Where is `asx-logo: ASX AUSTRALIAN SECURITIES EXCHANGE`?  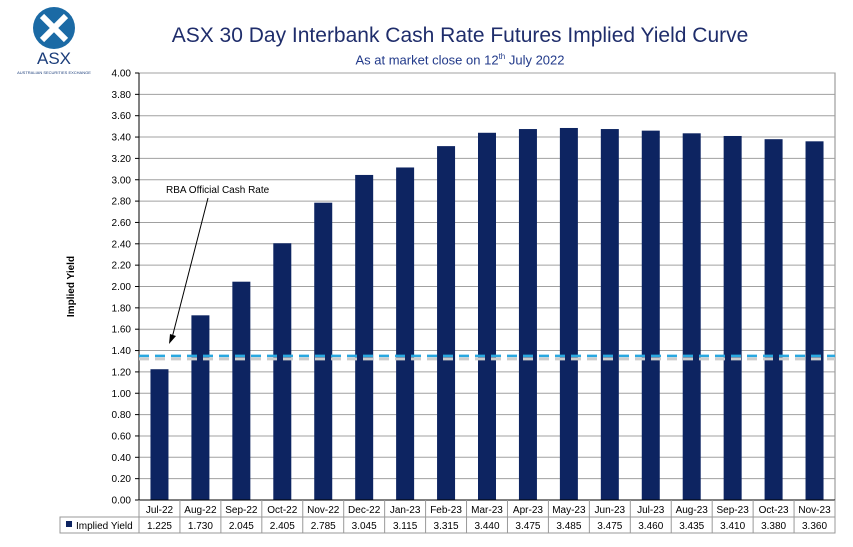
asx-logo: ASX AUSTRALIAN SECURITIES EXCHANGE is located at coordinates (54, 41).